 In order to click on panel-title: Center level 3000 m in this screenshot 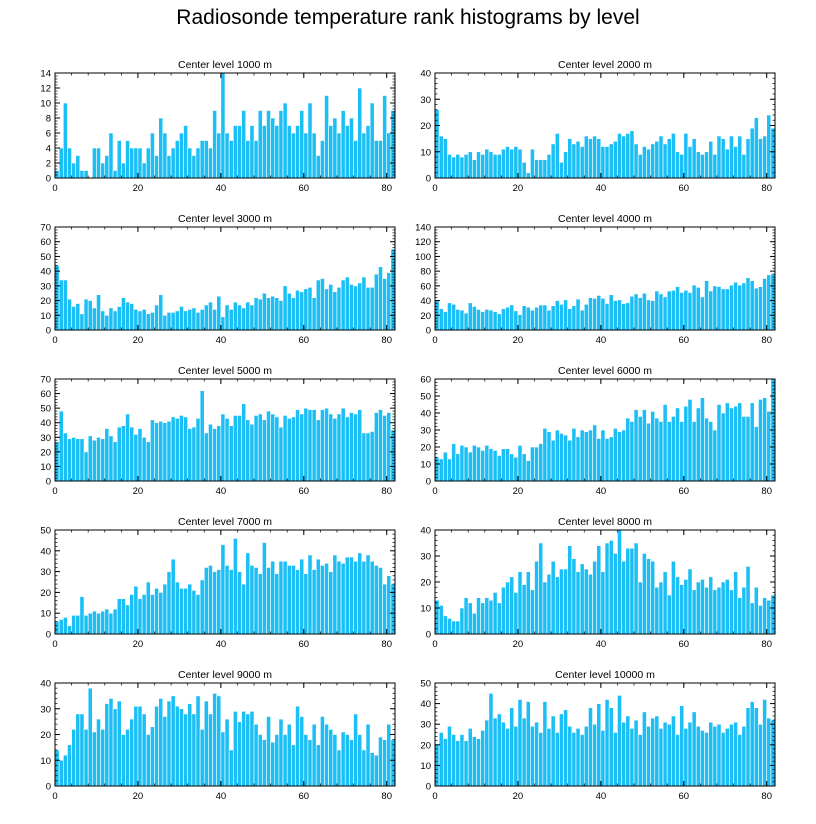, I will do `click(225, 219)`.